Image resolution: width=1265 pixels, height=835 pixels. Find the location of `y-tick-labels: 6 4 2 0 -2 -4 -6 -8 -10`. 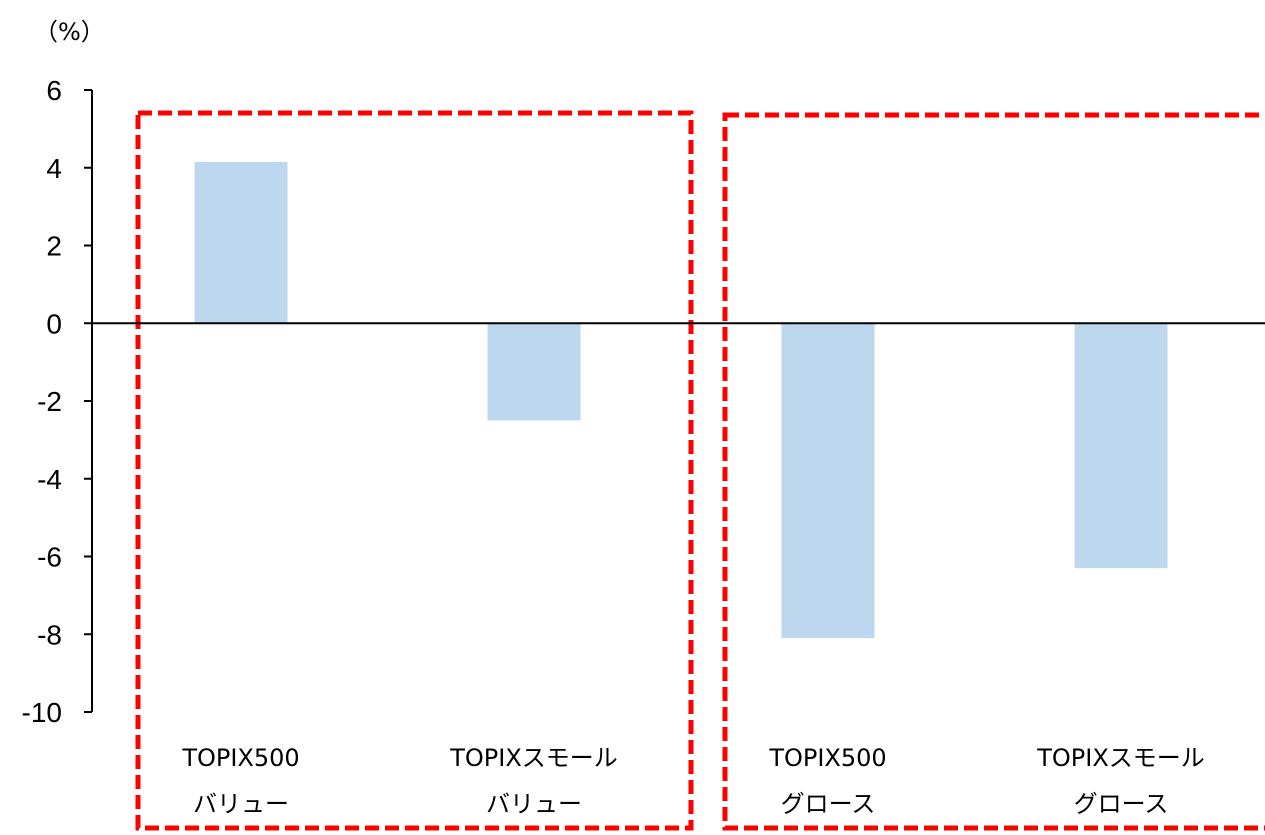

y-tick-labels: 6 4 2 0 -2 -4 -6 -8 -10 is located at coordinates (42, 401).